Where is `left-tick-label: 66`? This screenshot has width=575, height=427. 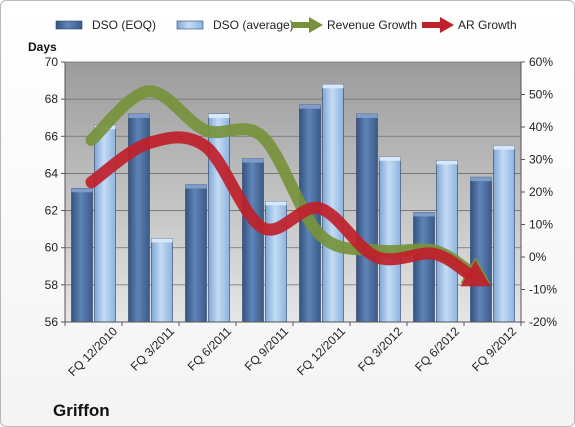
left-tick-label: 66 is located at coordinates (52, 136).